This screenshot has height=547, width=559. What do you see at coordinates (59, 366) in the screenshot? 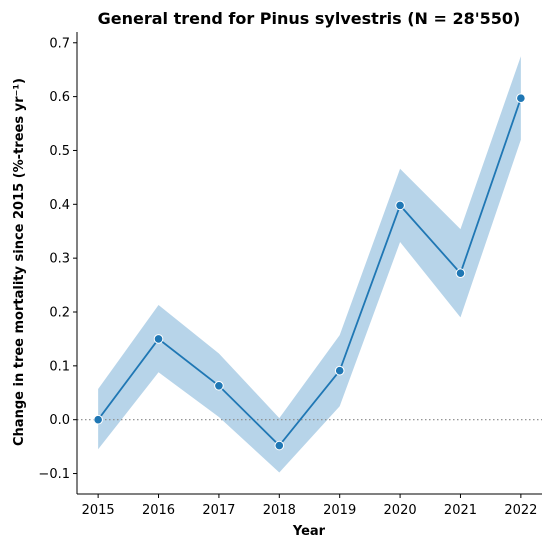
I see `y-tick-label: 0.1` at bounding box center [59, 366].